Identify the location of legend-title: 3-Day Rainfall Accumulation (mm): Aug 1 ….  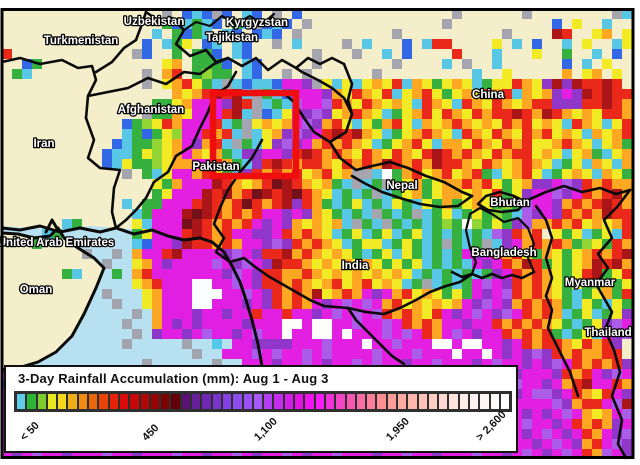
(173, 378).